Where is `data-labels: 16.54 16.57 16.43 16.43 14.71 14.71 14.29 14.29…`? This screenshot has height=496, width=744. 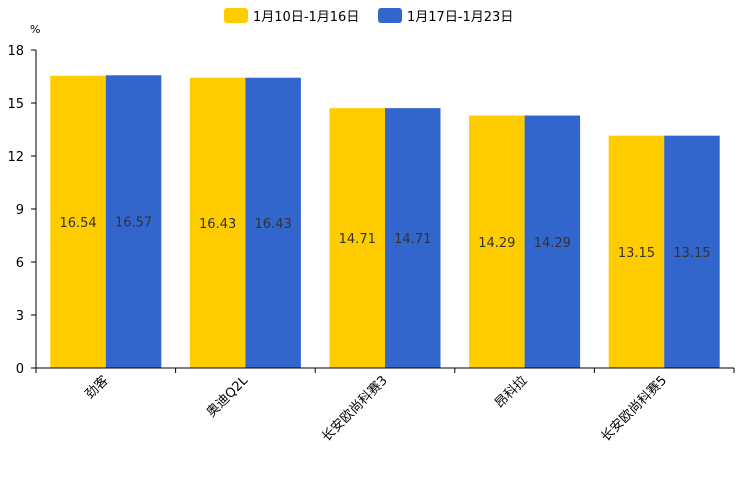
data-labels: 16.54 16.57 16.43 16.43 14.71 14.71 14.29 14.29… is located at coordinates (384, 238).